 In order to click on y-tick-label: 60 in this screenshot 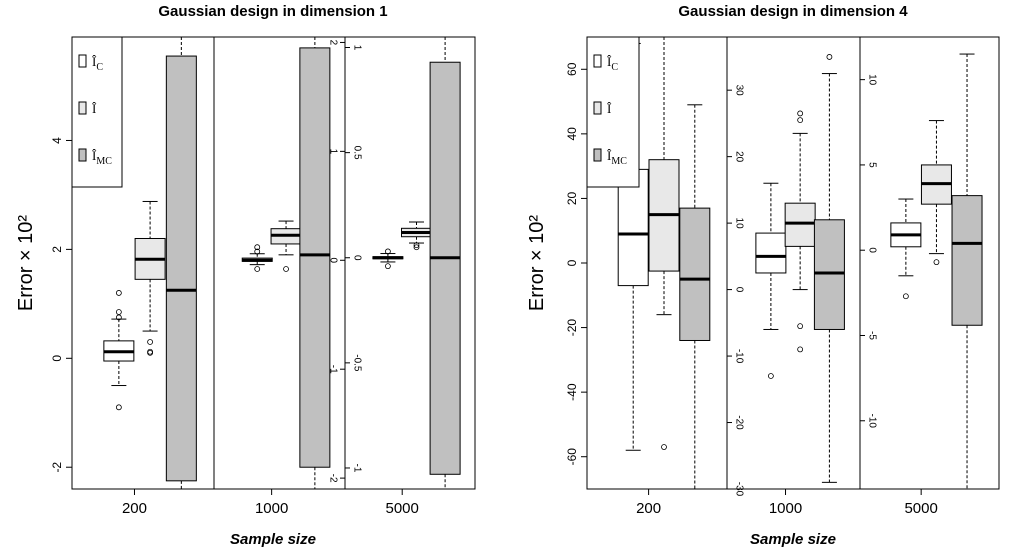, I will do `click(572, 69)`.